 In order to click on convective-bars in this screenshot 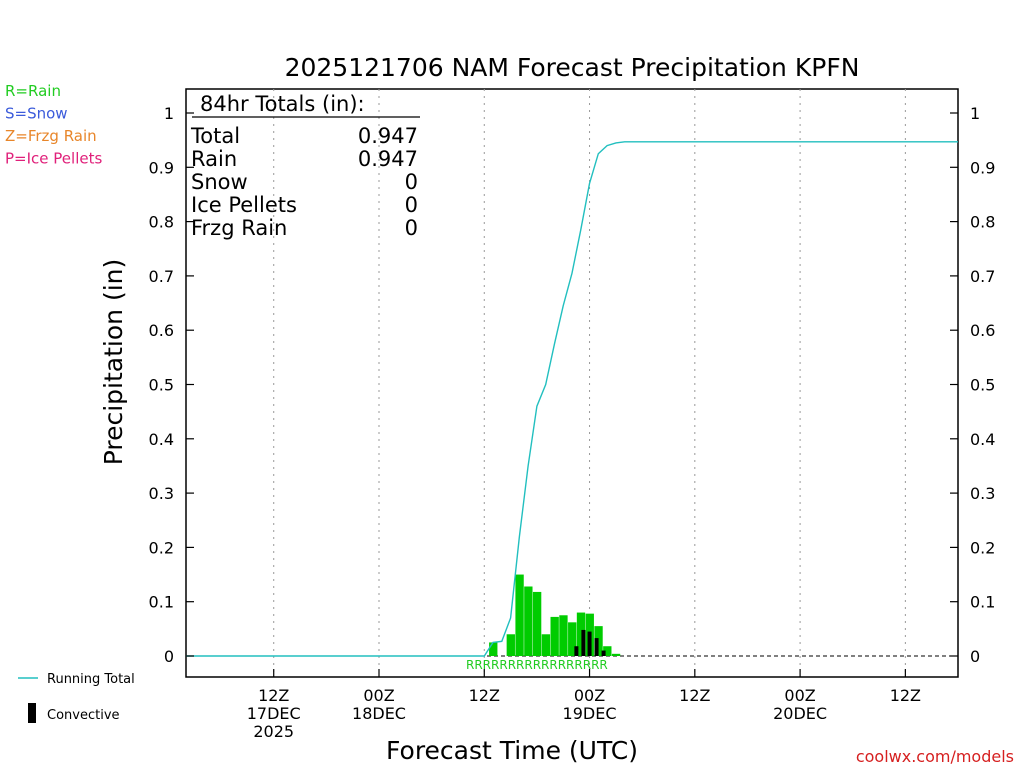, I will do `click(590, 642)`.